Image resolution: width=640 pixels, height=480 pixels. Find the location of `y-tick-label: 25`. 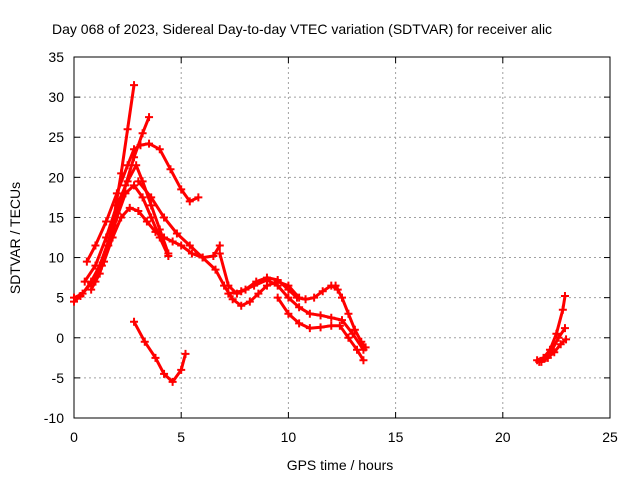

y-tick-label: 25 is located at coordinates (56, 137).